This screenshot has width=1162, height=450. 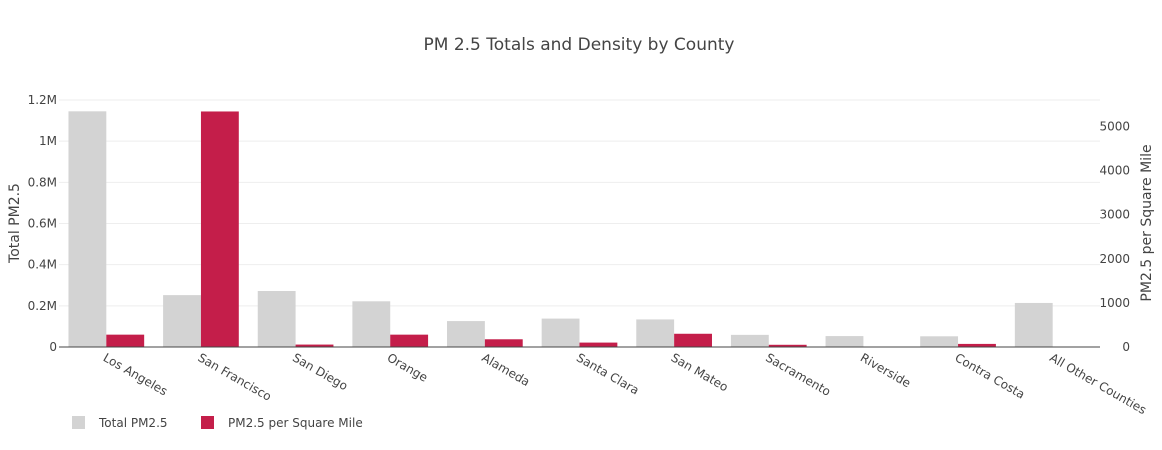 I want to click on x-tick-label: Santa Clara, so click(x=607, y=373).